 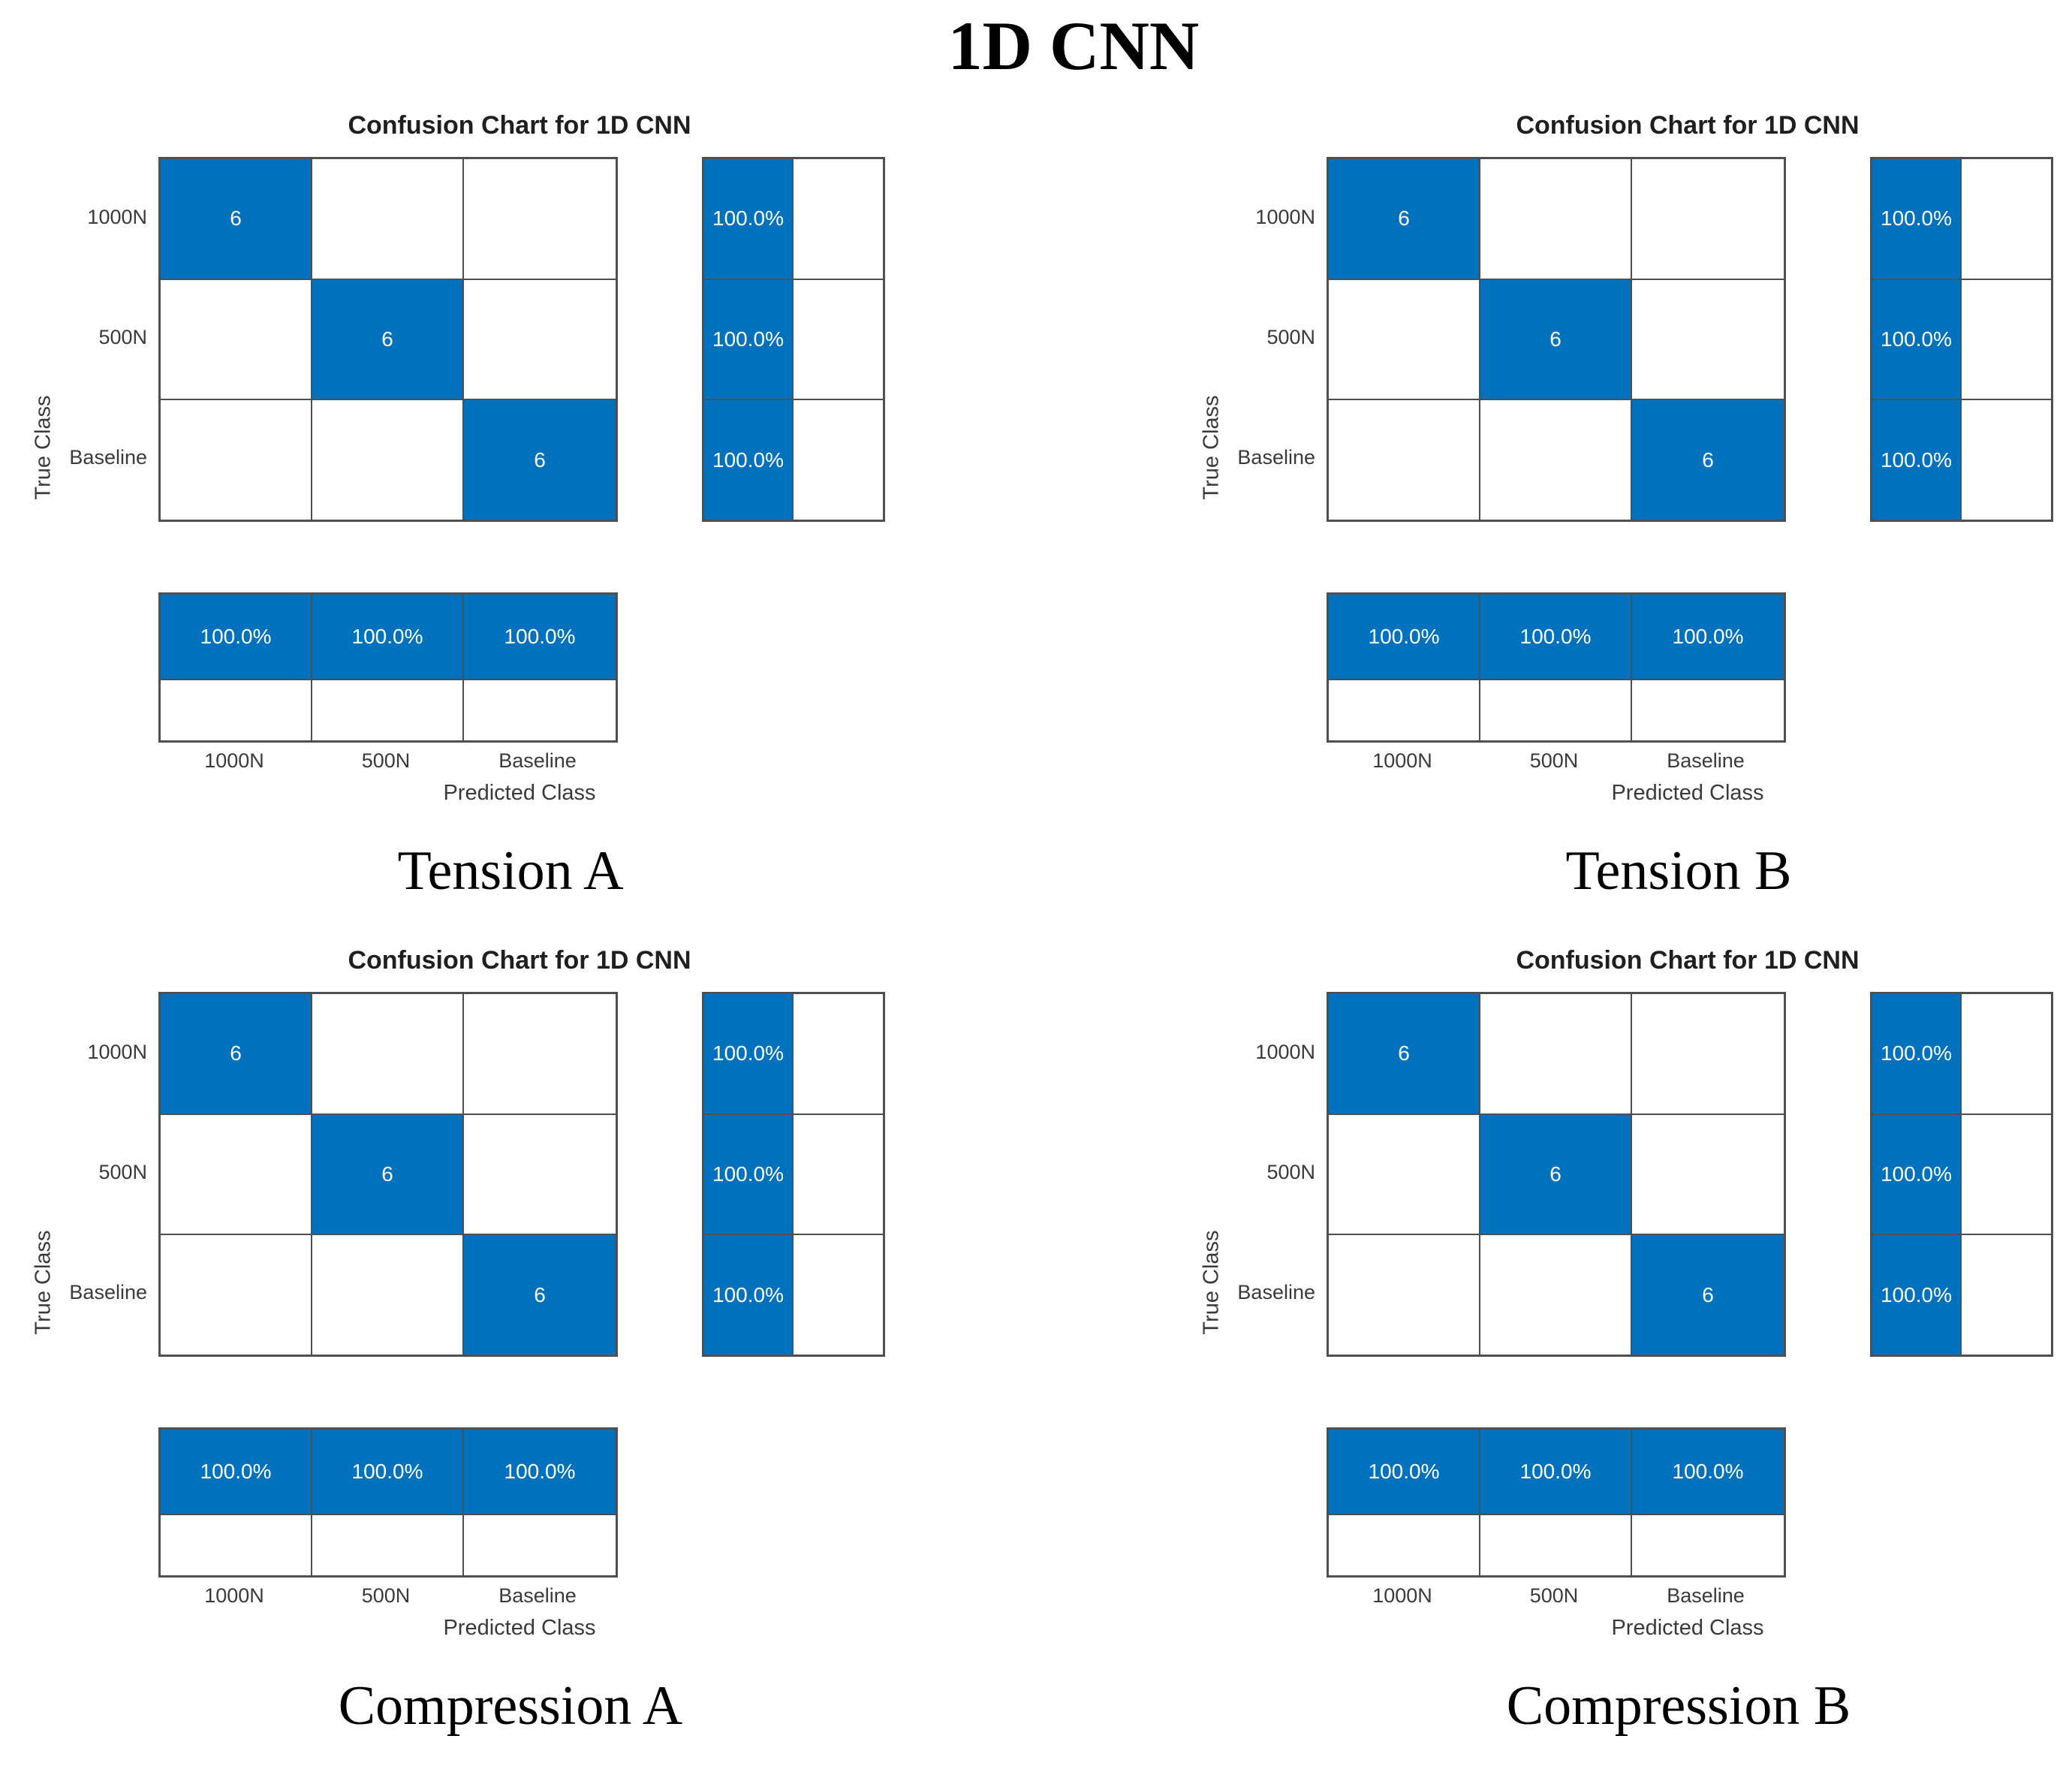 What do you see at coordinates (1073, 46) in the screenshot?
I see `figure-title: 1D CNN` at bounding box center [1073, 46].